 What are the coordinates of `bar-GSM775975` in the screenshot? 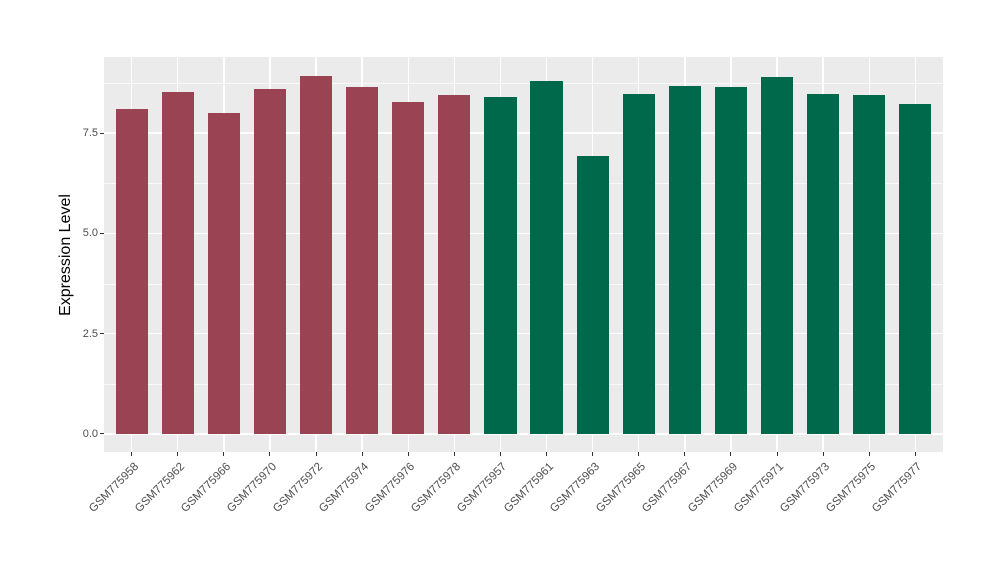 It's located at (869, 264).